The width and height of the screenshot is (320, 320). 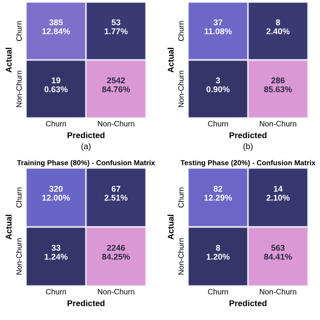 I want to click on data-label: 2542, so click(x=116, y=80).